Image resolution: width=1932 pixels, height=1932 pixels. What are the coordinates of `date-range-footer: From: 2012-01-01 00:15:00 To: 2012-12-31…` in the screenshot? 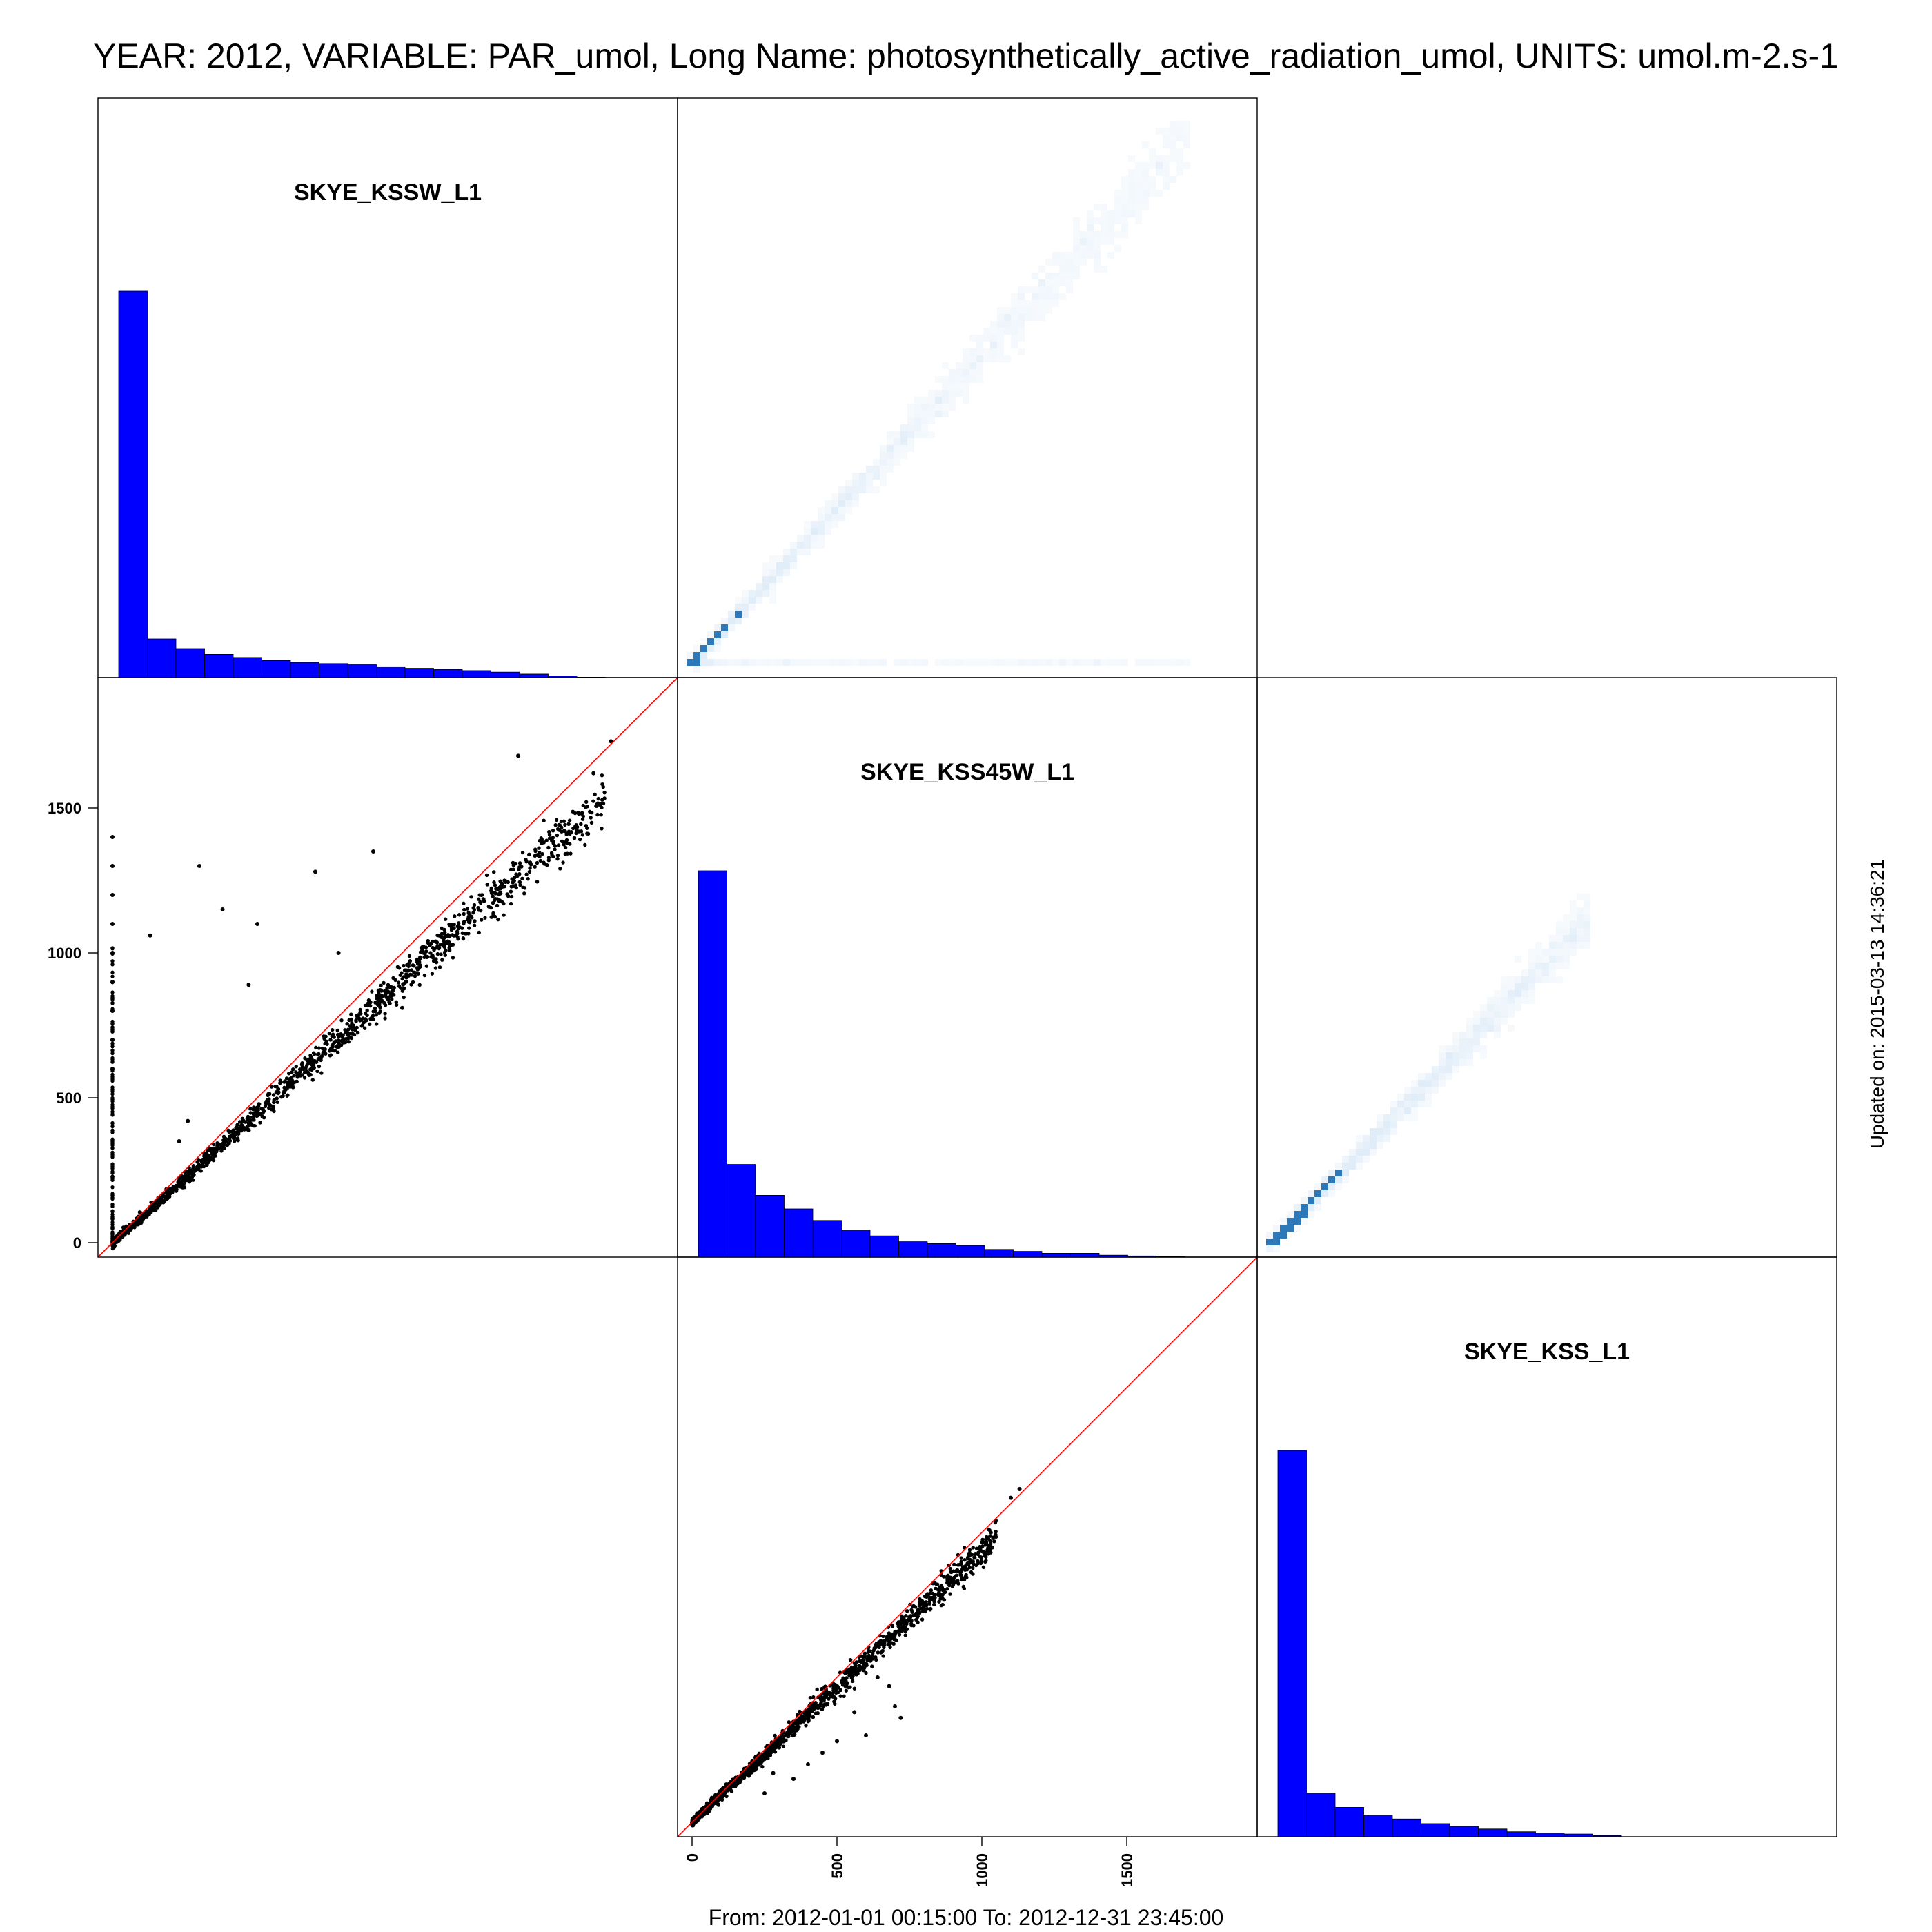 It's located at (966, 1917).